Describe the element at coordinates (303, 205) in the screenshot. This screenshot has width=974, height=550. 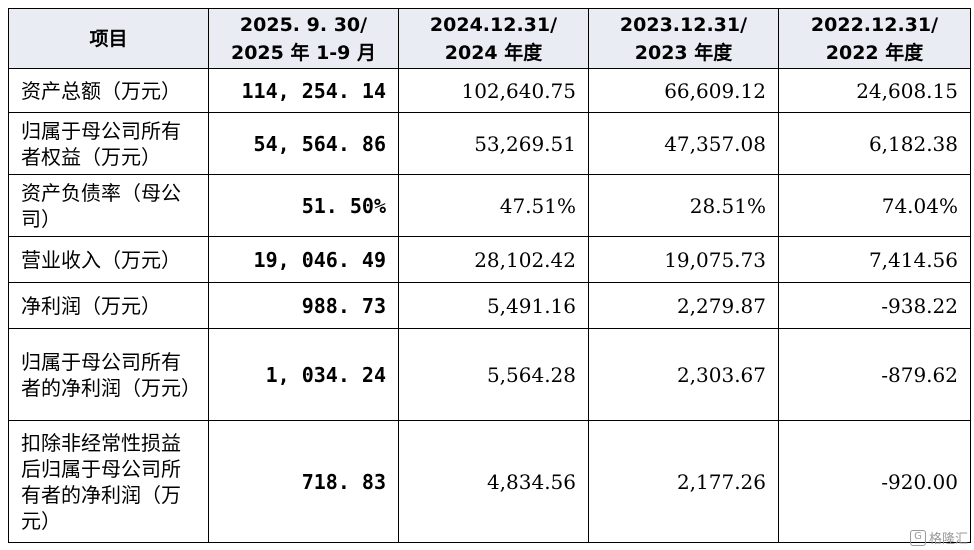
I see `cell-2025: 51. 50%` at that location.